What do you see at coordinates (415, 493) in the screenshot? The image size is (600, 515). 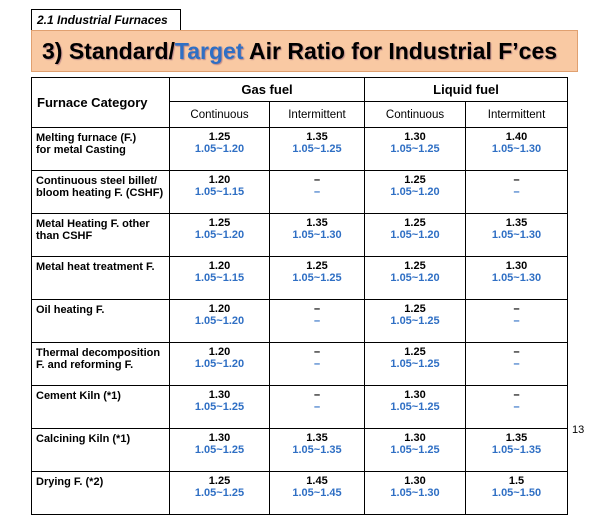 I see `value-cell-liquid-continuous: 1.30 1.05~1.30` at bounding box center [415, 493].